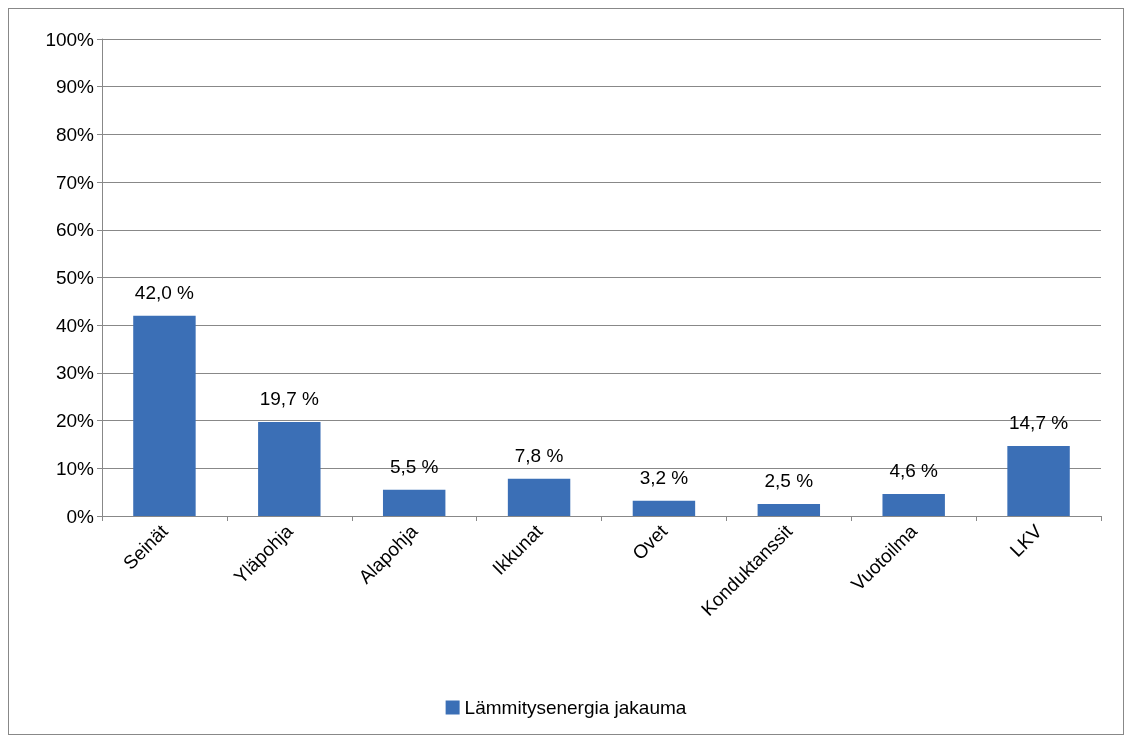  I want to click on y-tick-label: 10%, so click(75, 468).